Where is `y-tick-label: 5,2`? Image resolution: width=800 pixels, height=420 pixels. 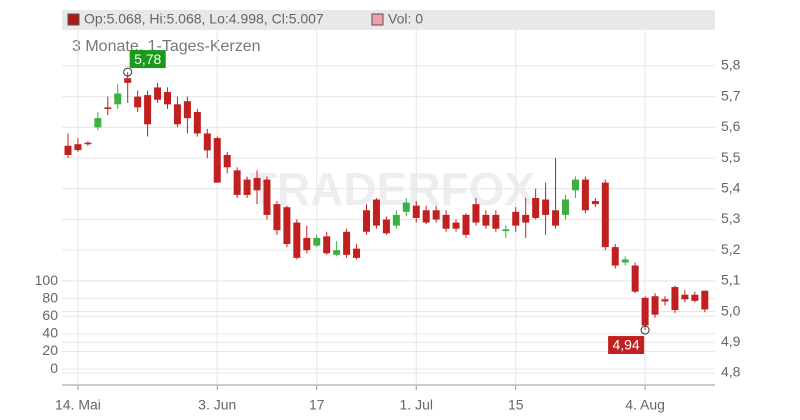 y-tick-label: 5,2 is located at coordinates (731, 249).